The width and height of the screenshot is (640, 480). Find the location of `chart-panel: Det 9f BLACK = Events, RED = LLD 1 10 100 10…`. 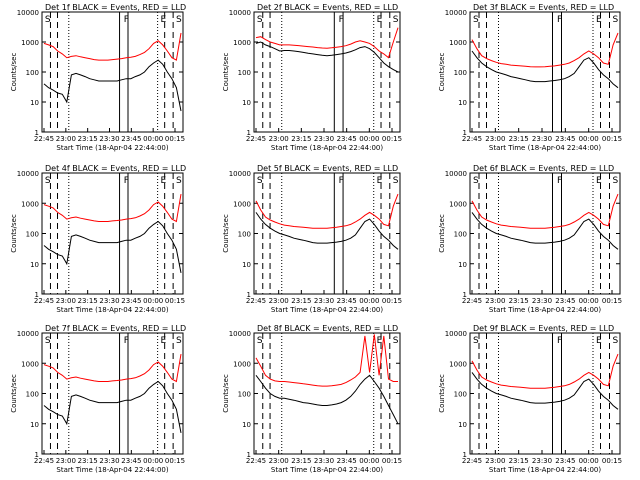

chart-panel: Det 9f BLACK = Events, RED = LLD 1 10 100 10… is located at coordinates (530, 399).